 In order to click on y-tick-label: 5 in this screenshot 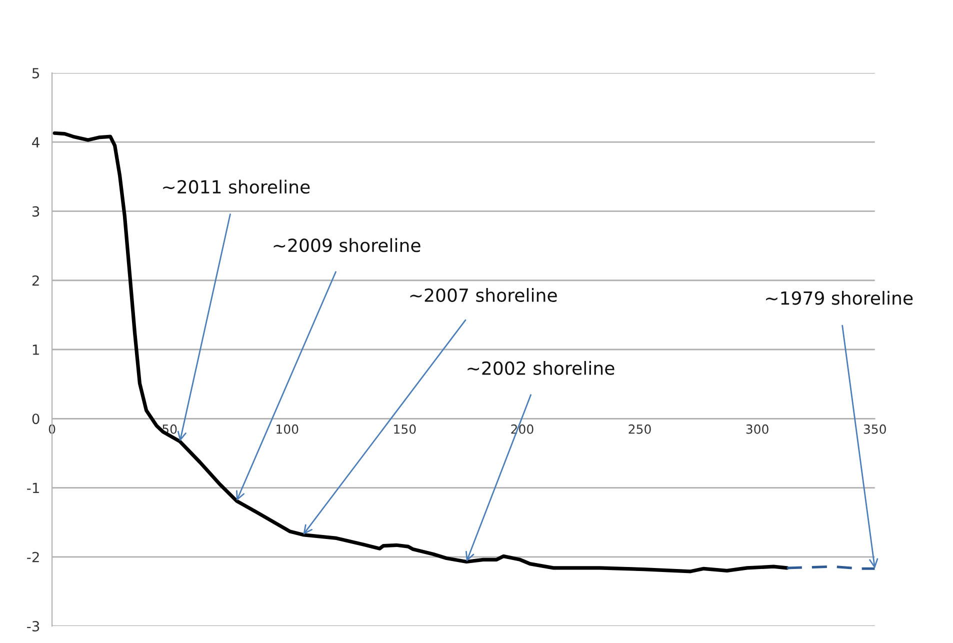, I will do `click(36, 73)`.